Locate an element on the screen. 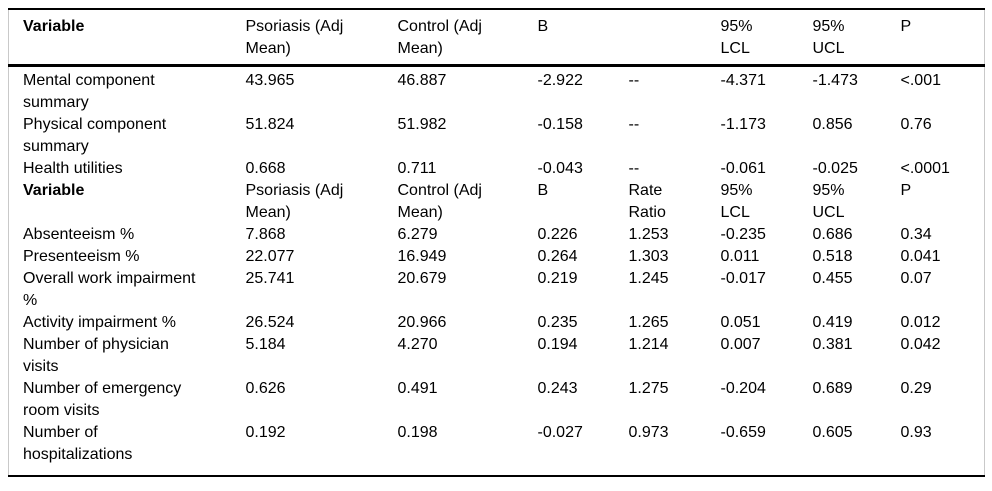 The image size is (992, 491). table-cell: 0.198 is located at coordinates (417, 432).